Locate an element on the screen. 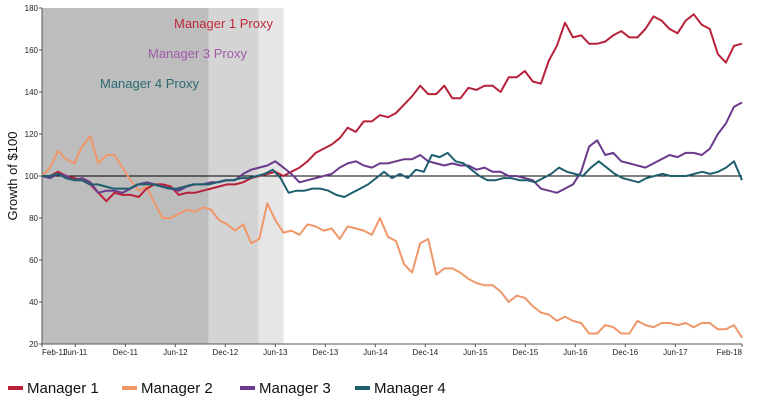 The height and width of the screenshot is (403, 765). x-tick-label: Jun-13 is located at coordinates (275, 352).